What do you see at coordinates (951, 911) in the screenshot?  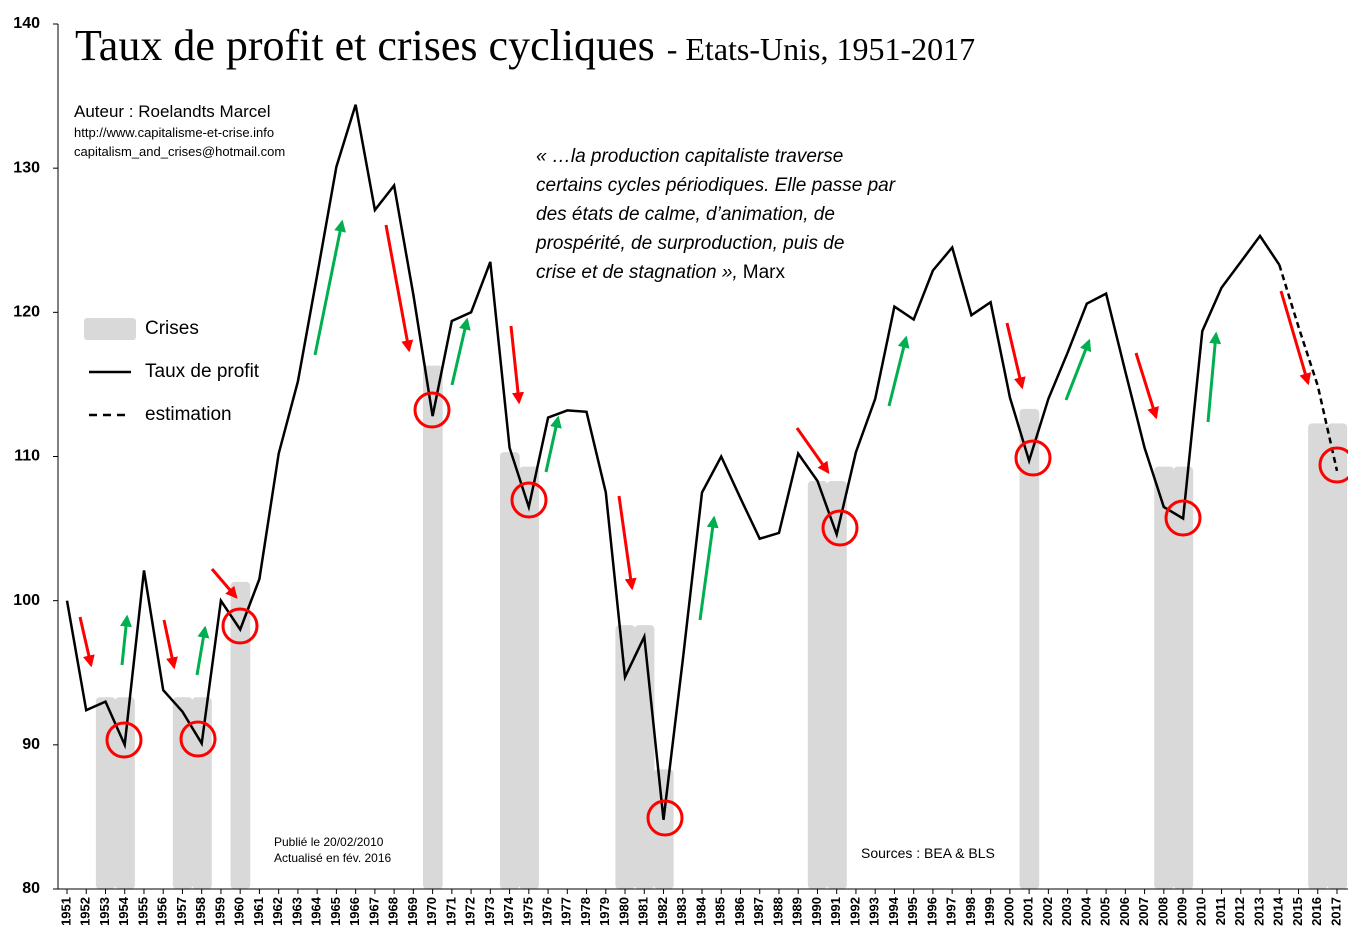 I see `x-tick-label: 1997` at bounding box center [951, 911].